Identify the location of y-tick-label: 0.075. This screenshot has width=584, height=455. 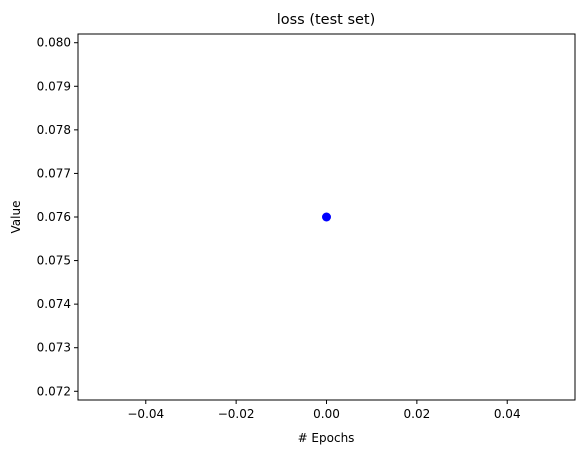
(54, 261).